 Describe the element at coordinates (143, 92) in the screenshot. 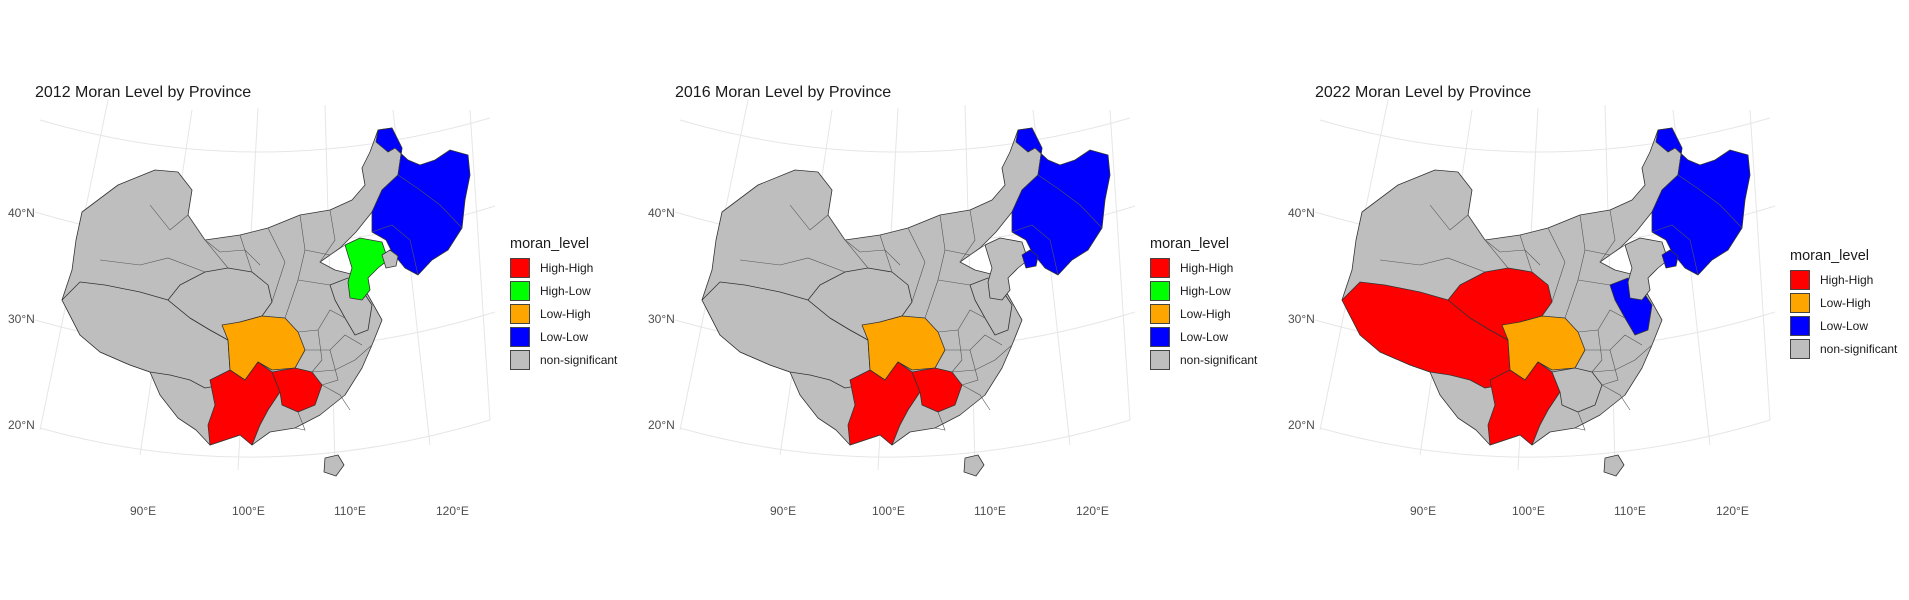

I see `panel-title: 2012 Moran Level by Province` at that location.